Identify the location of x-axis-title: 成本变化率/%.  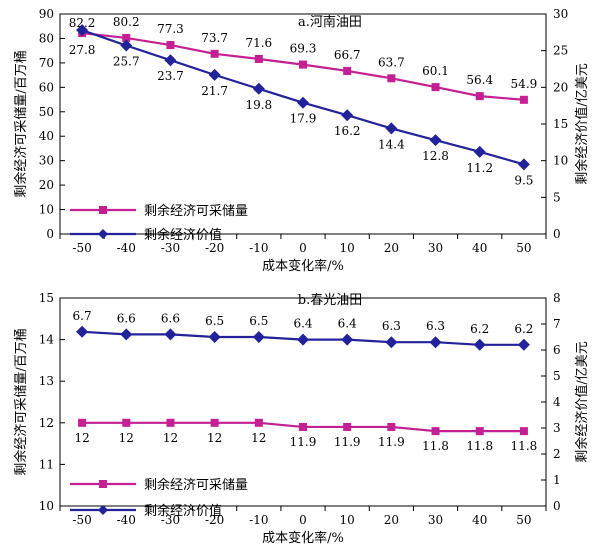
(303, 266).